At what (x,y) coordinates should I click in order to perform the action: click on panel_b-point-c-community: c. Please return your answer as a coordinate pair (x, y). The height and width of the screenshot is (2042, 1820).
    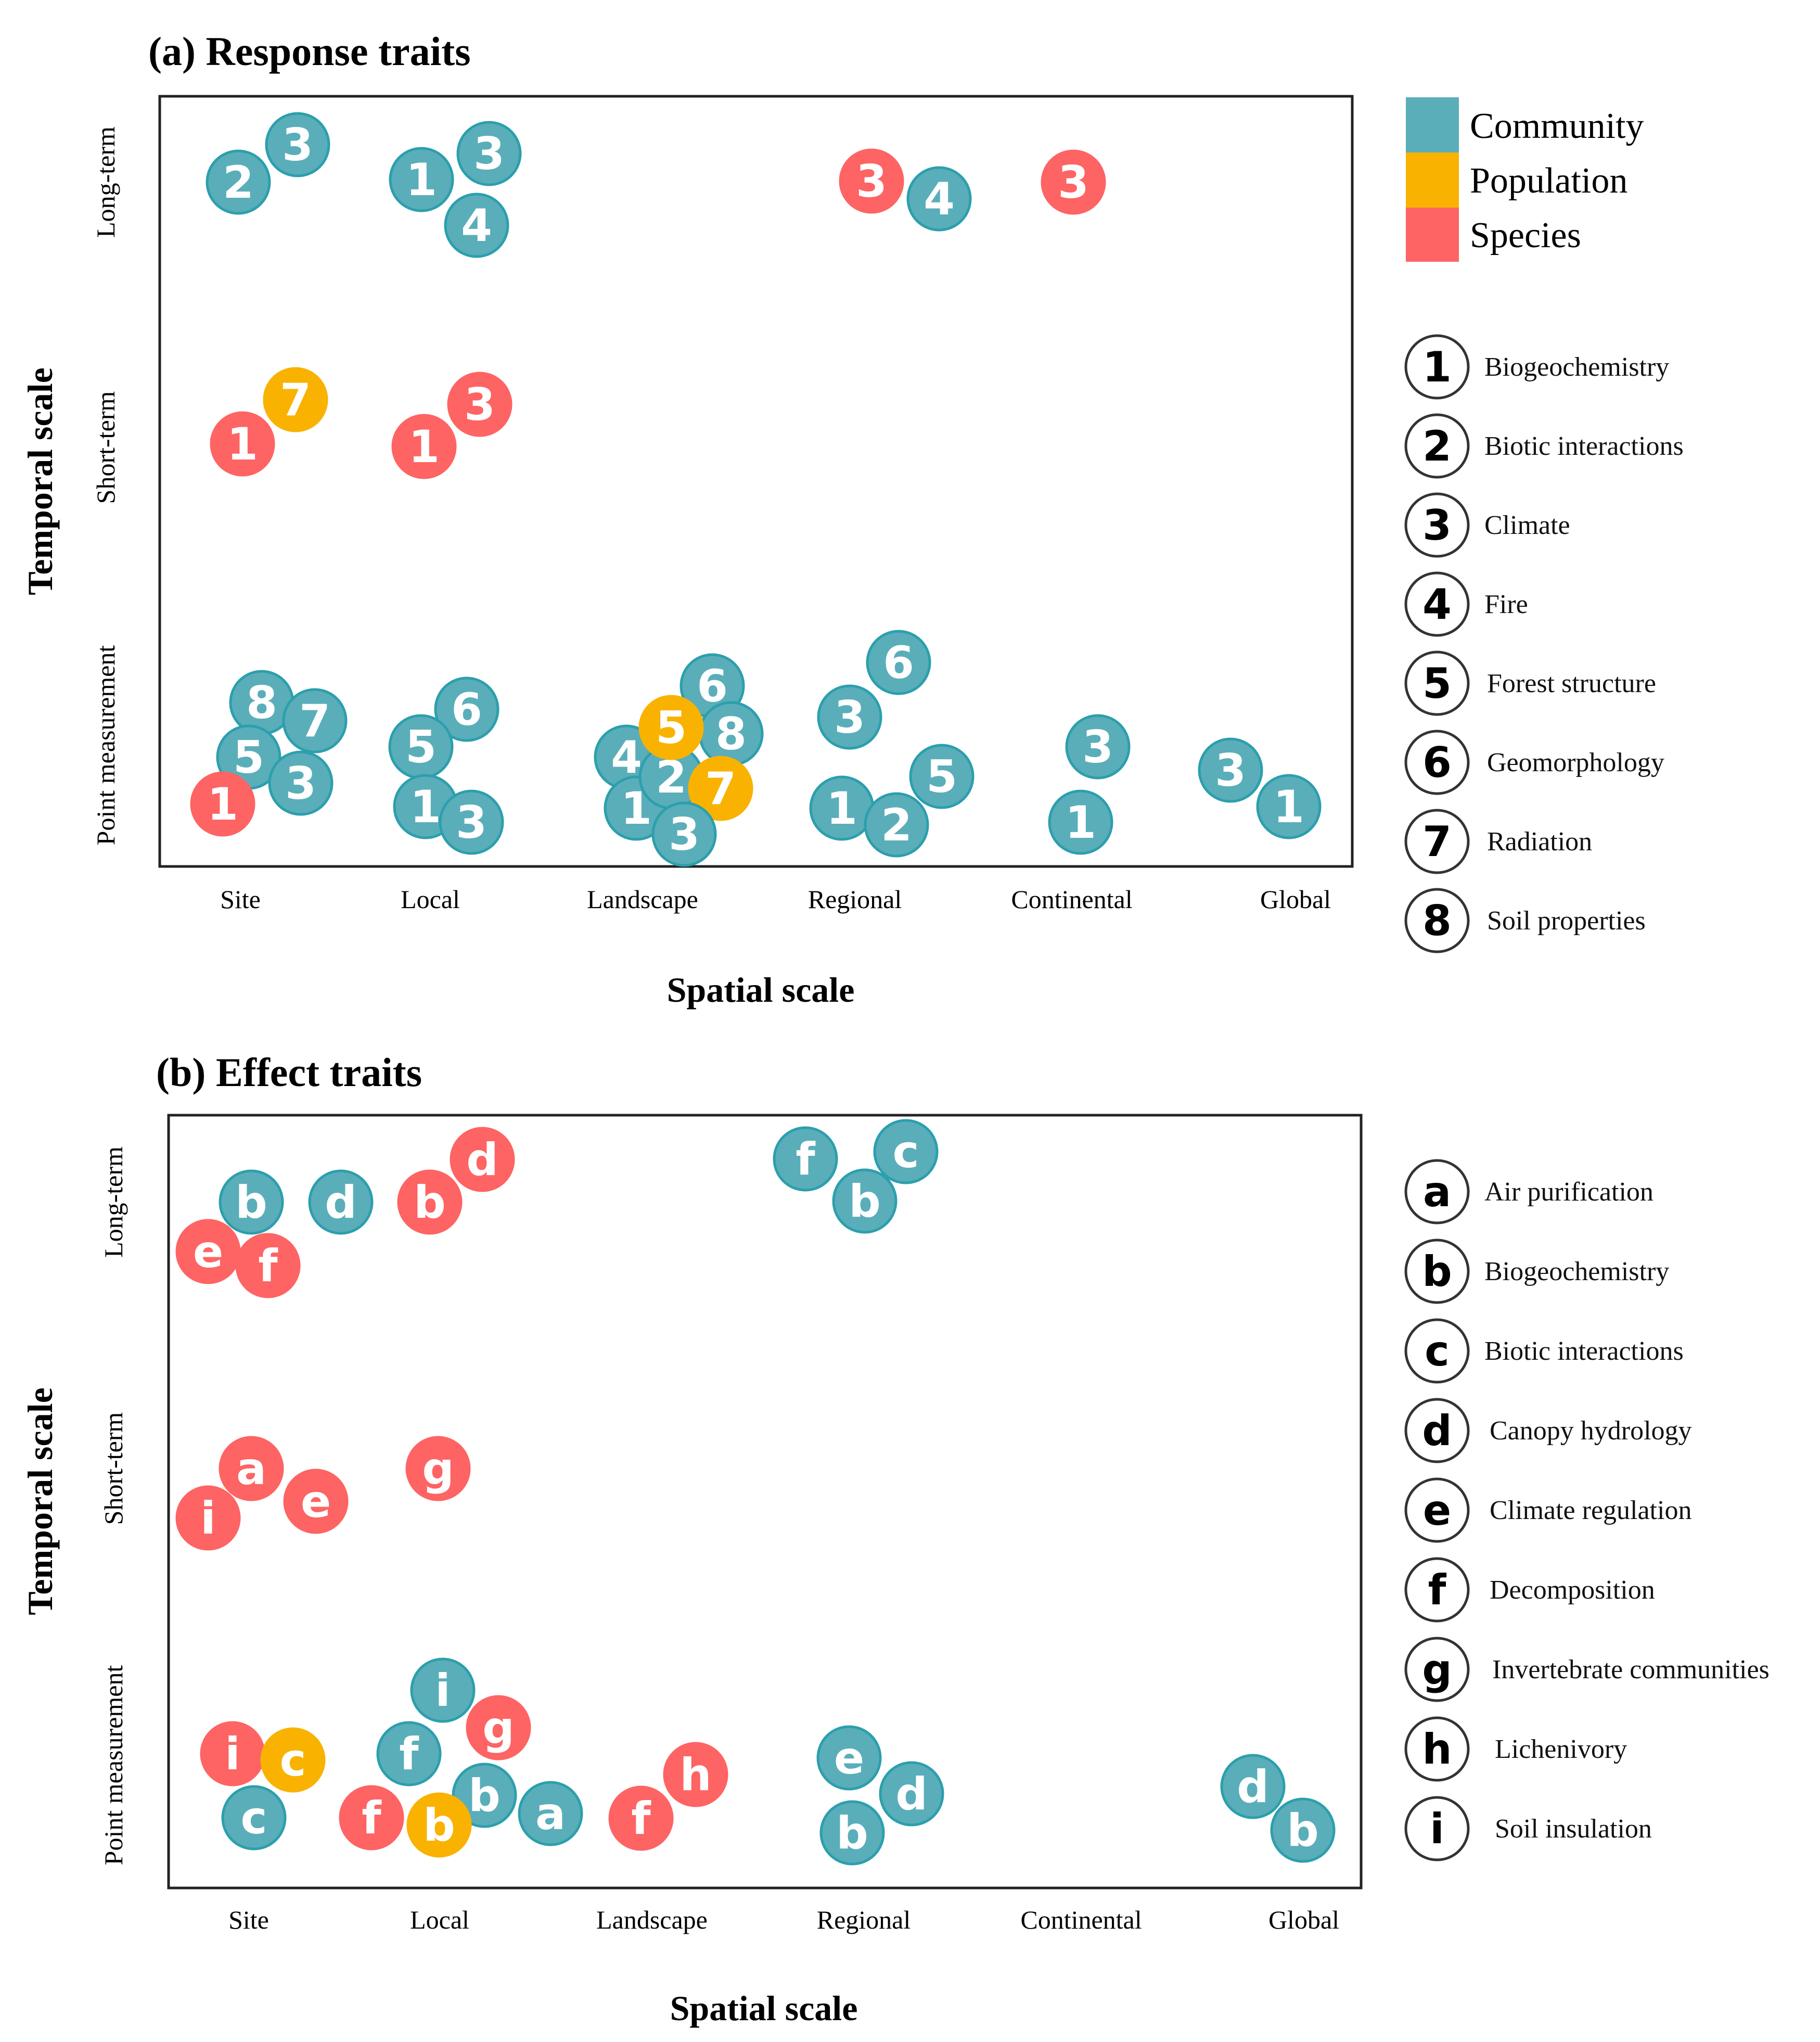
    Looking at the image, I should click on (906, 1151).